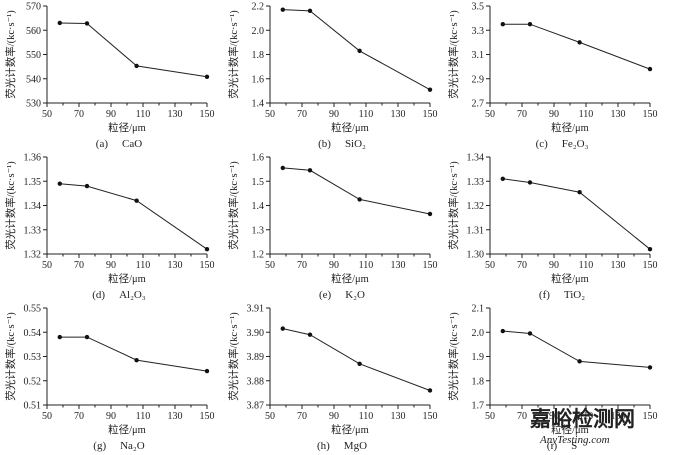 The image size is (680, 455). Describe the element at coordinates (575, 144) in the screenshot. I see `panel-name: Fe₂O₃` at that location.